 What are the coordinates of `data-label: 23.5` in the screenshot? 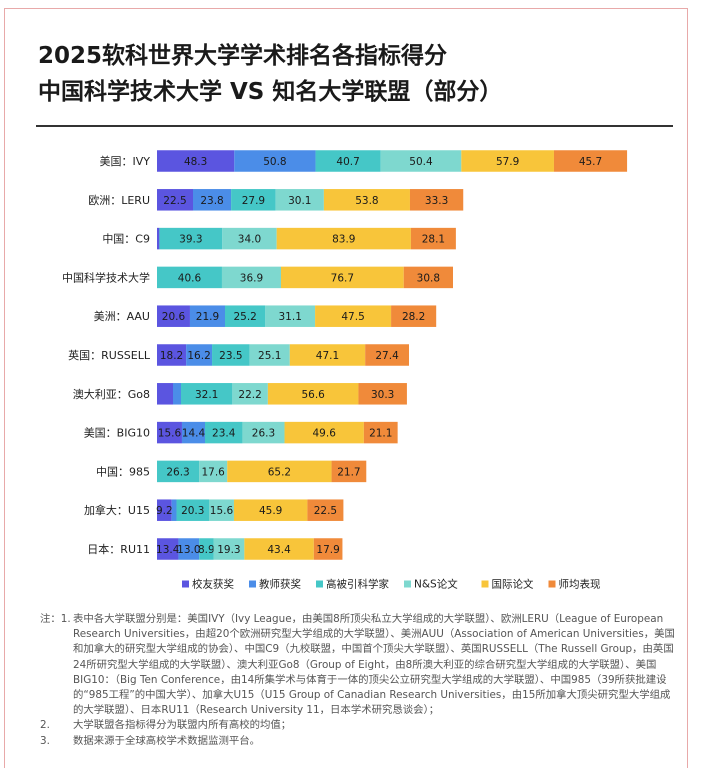 It's located at (230, 356).